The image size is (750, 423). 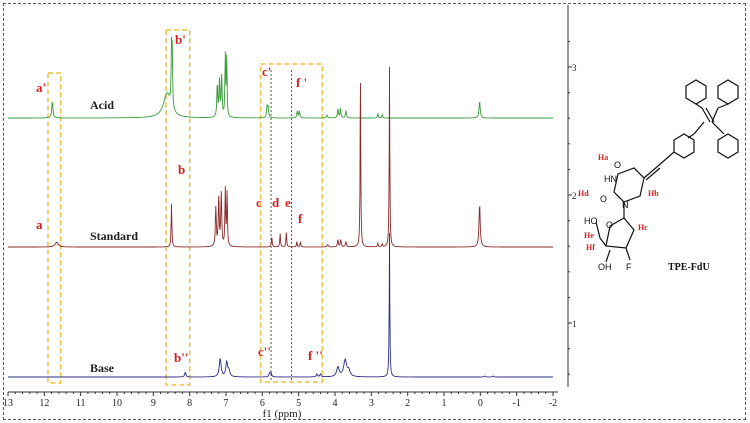 I want to click on x-tick-label: -2, so click(x=553, y=403).